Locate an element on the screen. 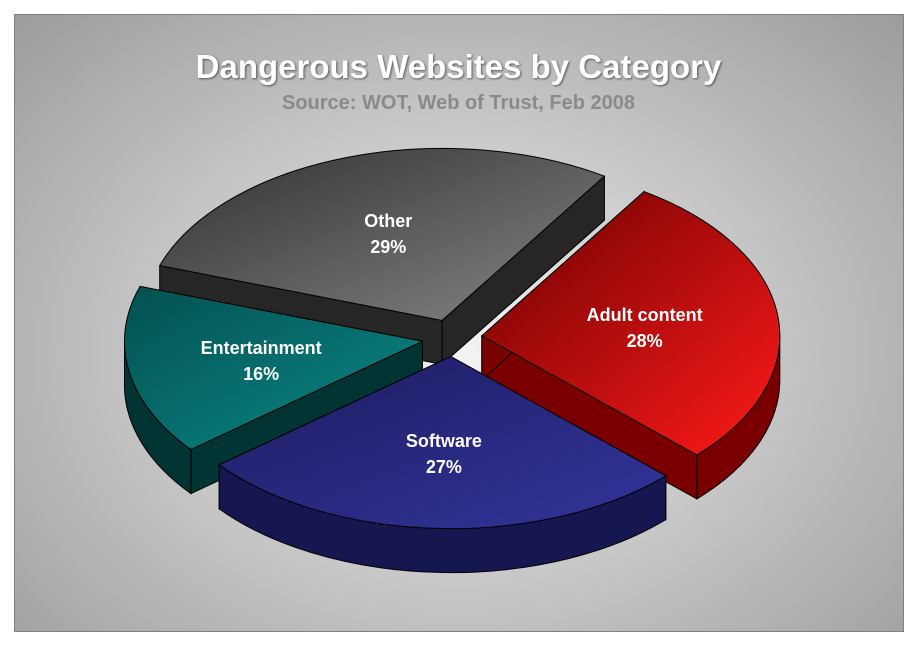 The image size is (917, 646). slice-value-adult-content: 28% is located at coordinates (645, 341).